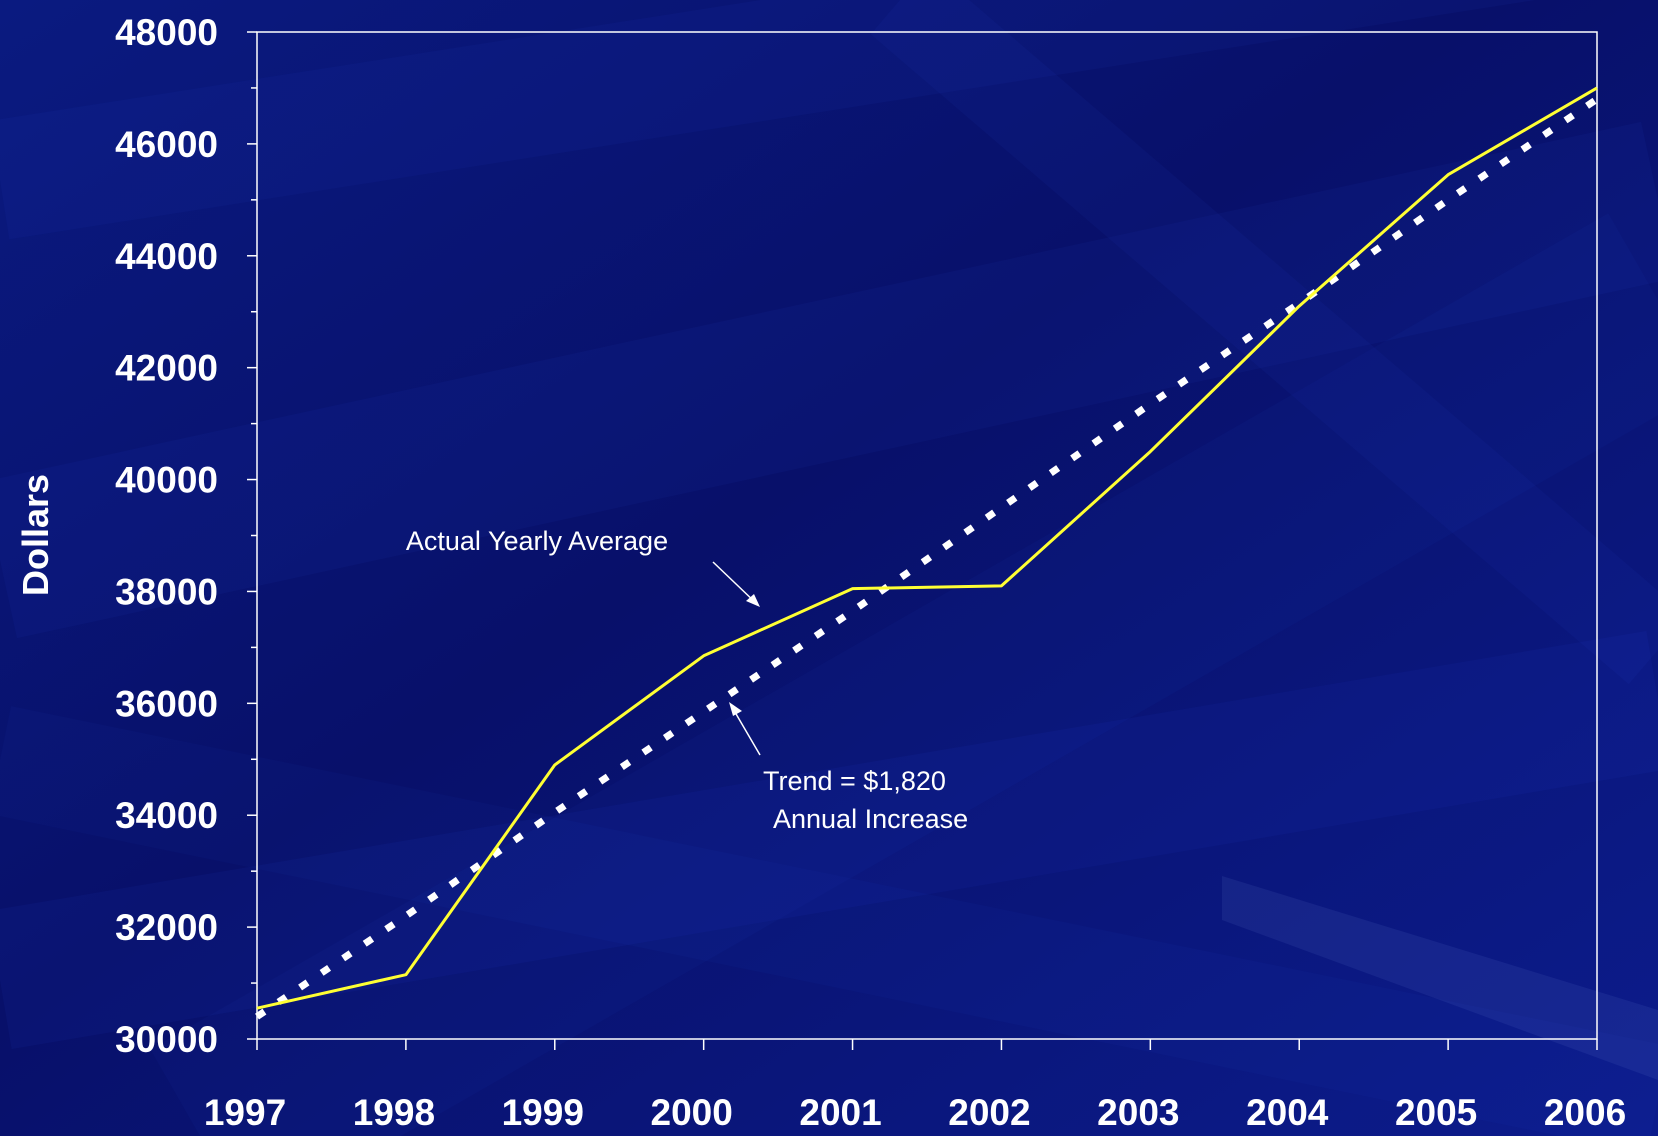 The height and width of the screenshot is (1136, 1658). What do you see at coordinates (35, 535) in the screenshot?
I see `y-axis-label: Dollars` at bounding box center [35, 535].